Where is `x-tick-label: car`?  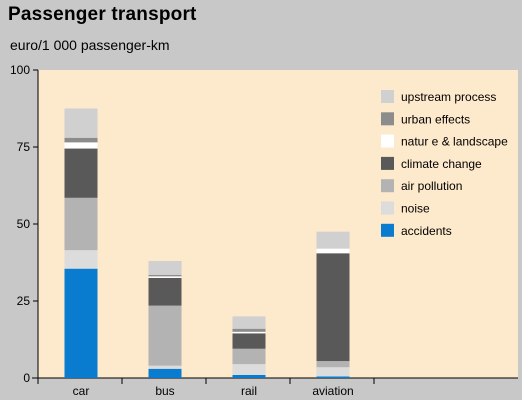 x-tick-label: car is located at coordinates (81, 391).